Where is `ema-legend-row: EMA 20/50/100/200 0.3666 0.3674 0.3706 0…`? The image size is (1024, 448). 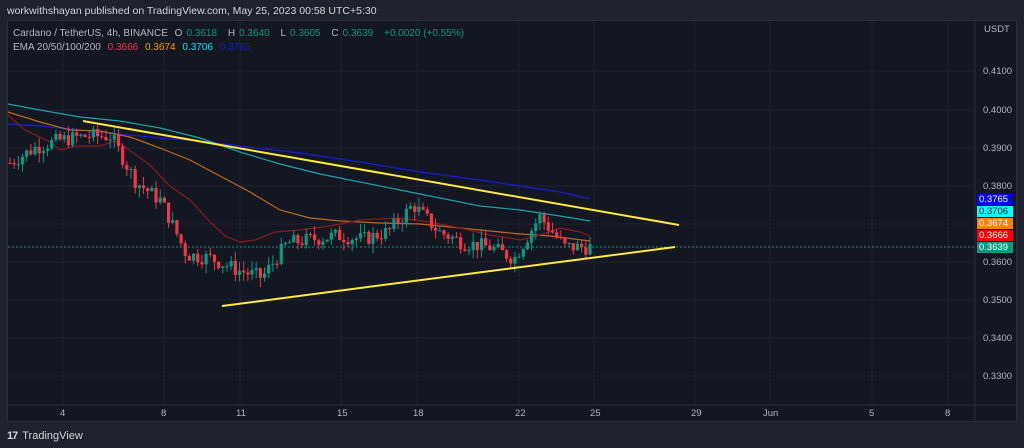
ema-legend-row: EMA 20/50/100/200 0.3666 0.3674 0.3706 0… is located at coordinates (240, 48).